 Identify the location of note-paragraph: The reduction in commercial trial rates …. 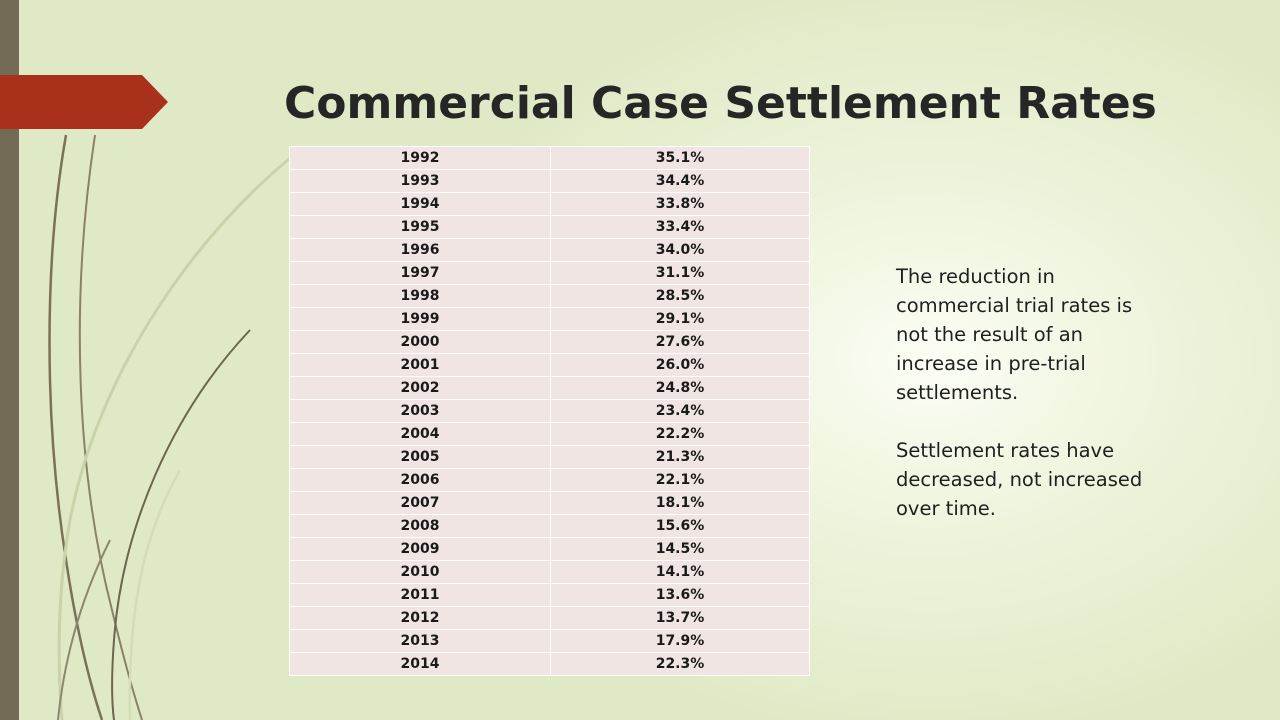
(1014, 334).